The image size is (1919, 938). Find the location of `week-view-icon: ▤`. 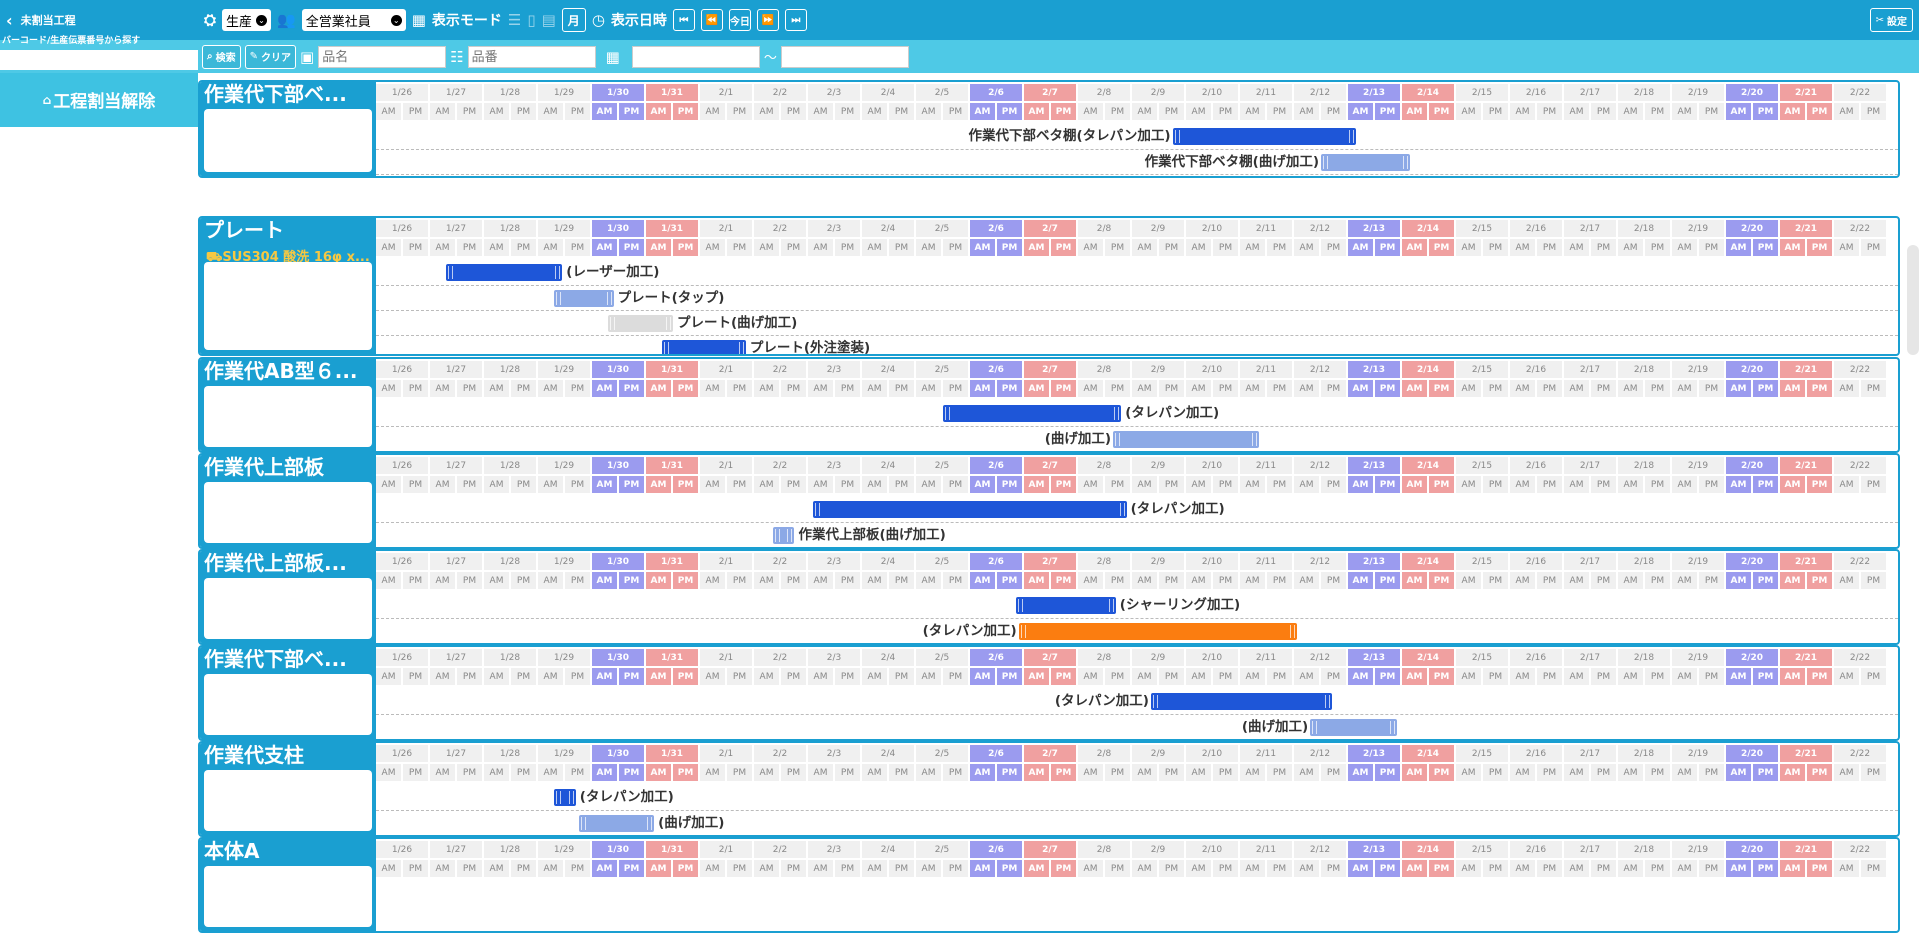

week-view-icon: ▤ is located at coordinates (548, 20).